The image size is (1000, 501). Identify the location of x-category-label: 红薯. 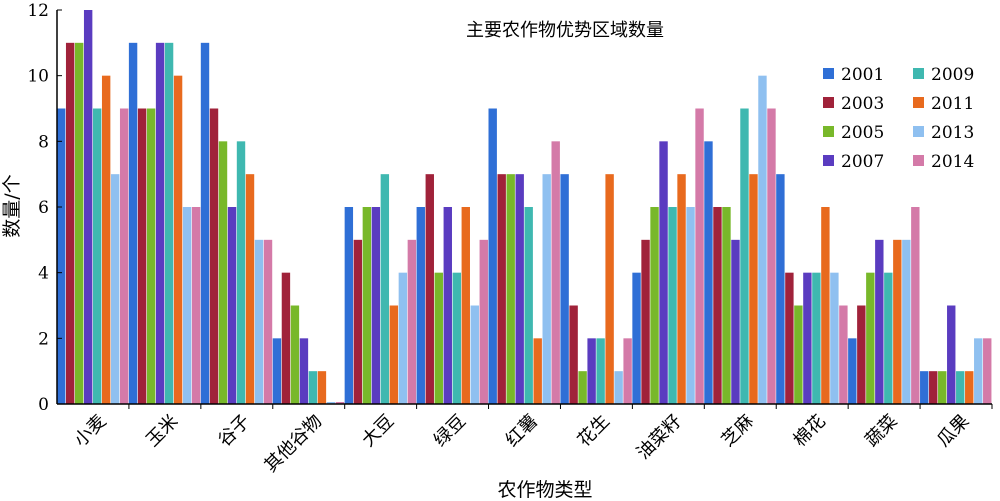
(522, 431).